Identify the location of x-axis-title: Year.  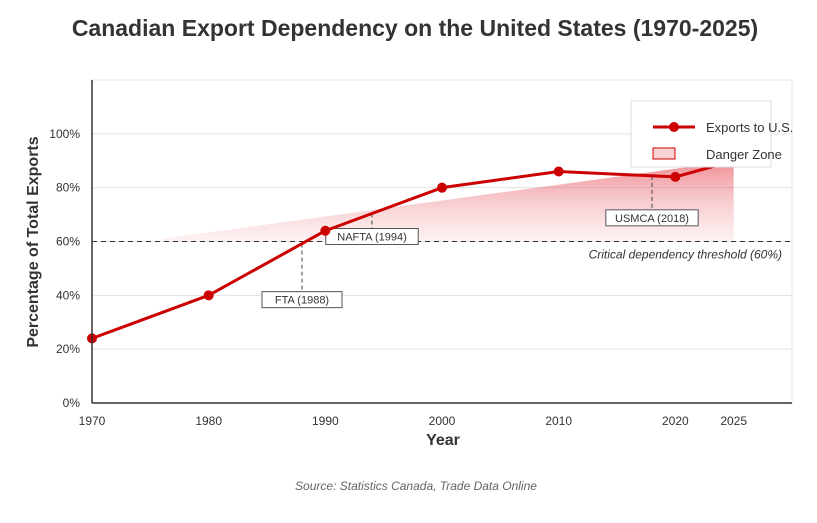
(443, 440).